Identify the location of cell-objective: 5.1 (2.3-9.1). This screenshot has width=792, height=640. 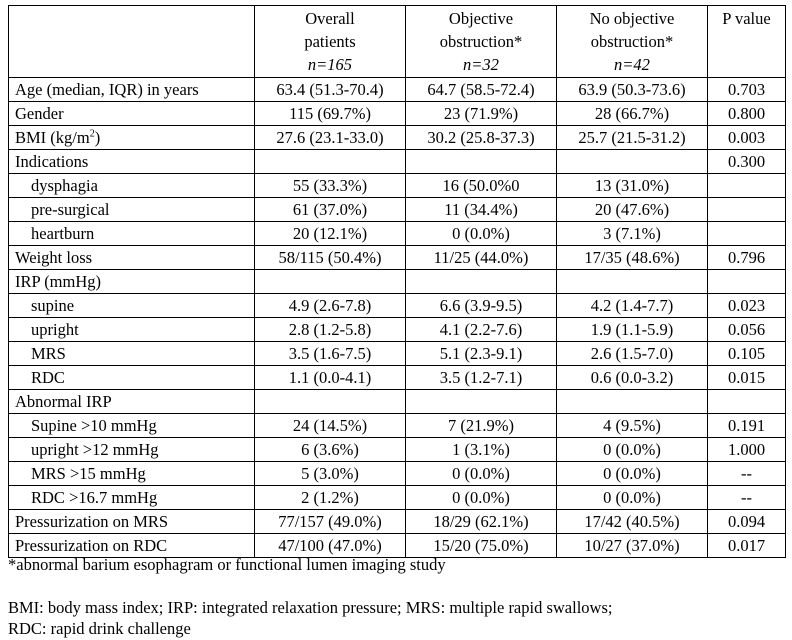
(481, 353).